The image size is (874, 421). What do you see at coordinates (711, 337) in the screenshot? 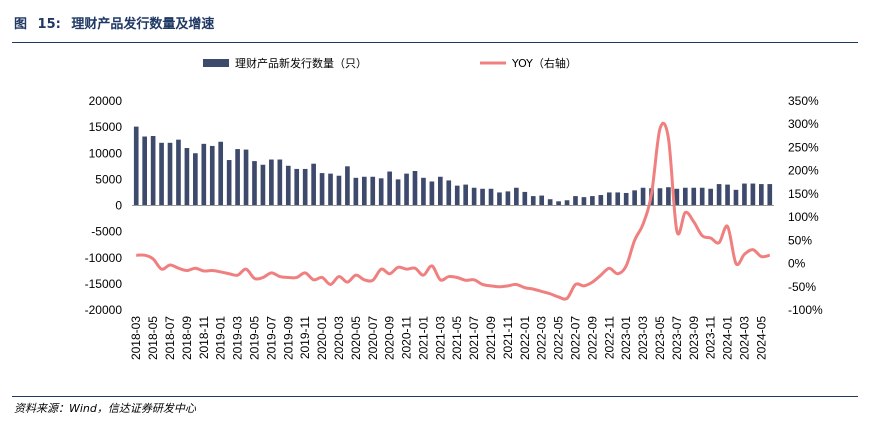
I see `x-tick-label: 2023-11` at bounding box center [711, 337].